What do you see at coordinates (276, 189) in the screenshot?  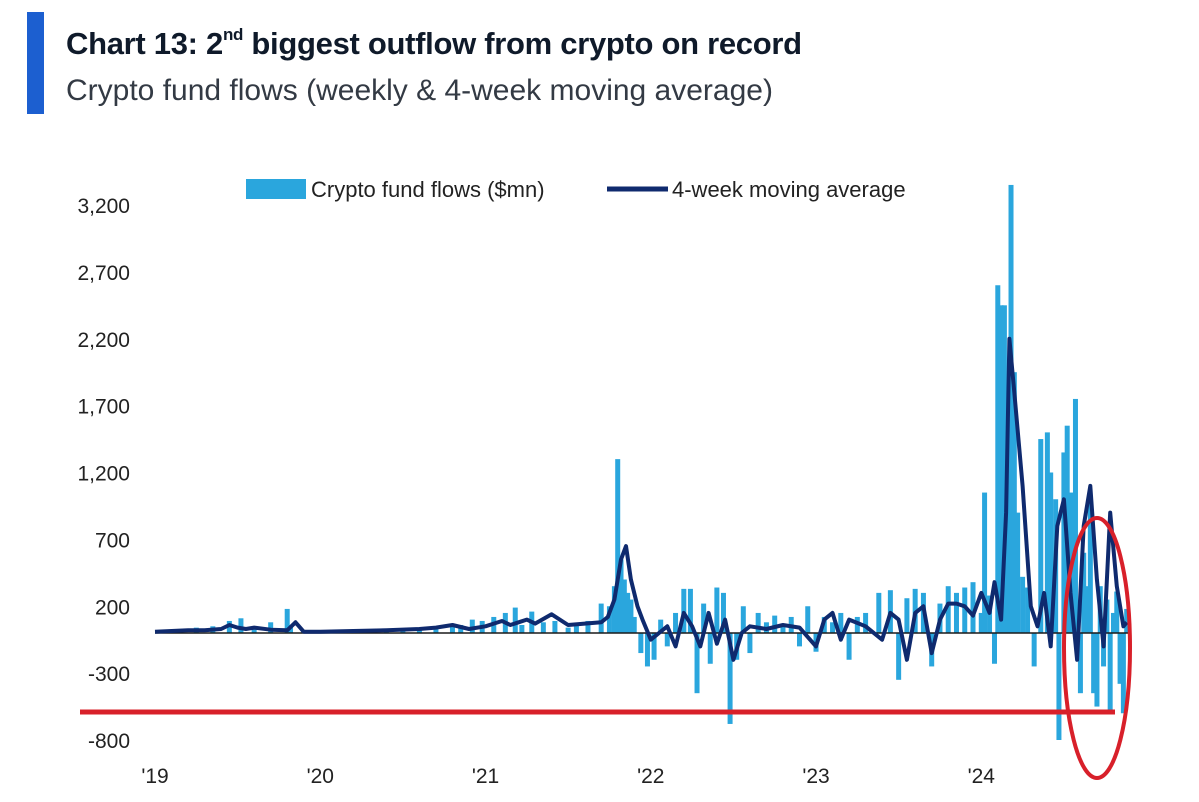 I see `legend-bars-swatch` at bounding box center [276, 189].